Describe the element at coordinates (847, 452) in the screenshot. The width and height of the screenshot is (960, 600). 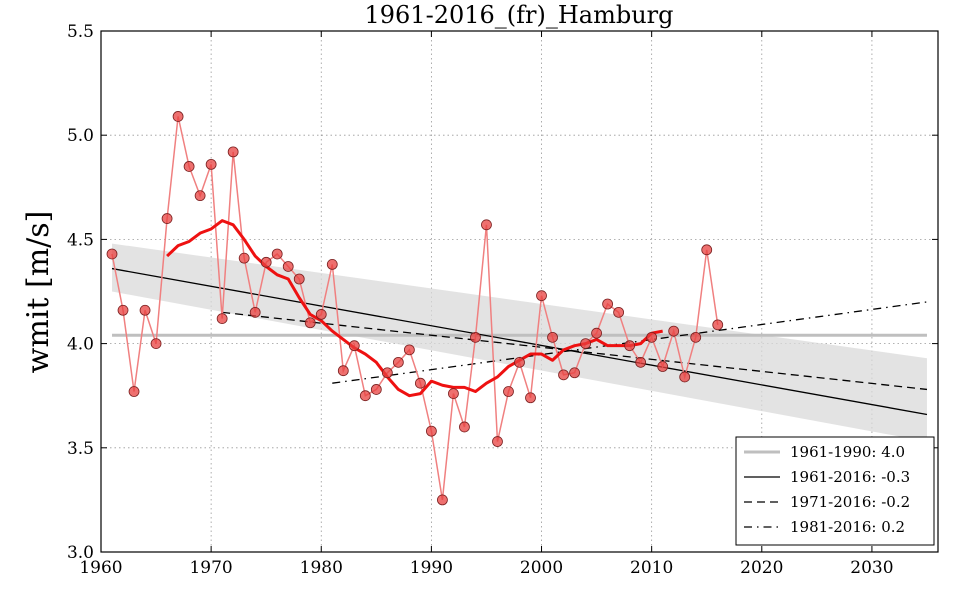
I see `legend-label-1961-1990: 1961-1990: 4.0` at that location.